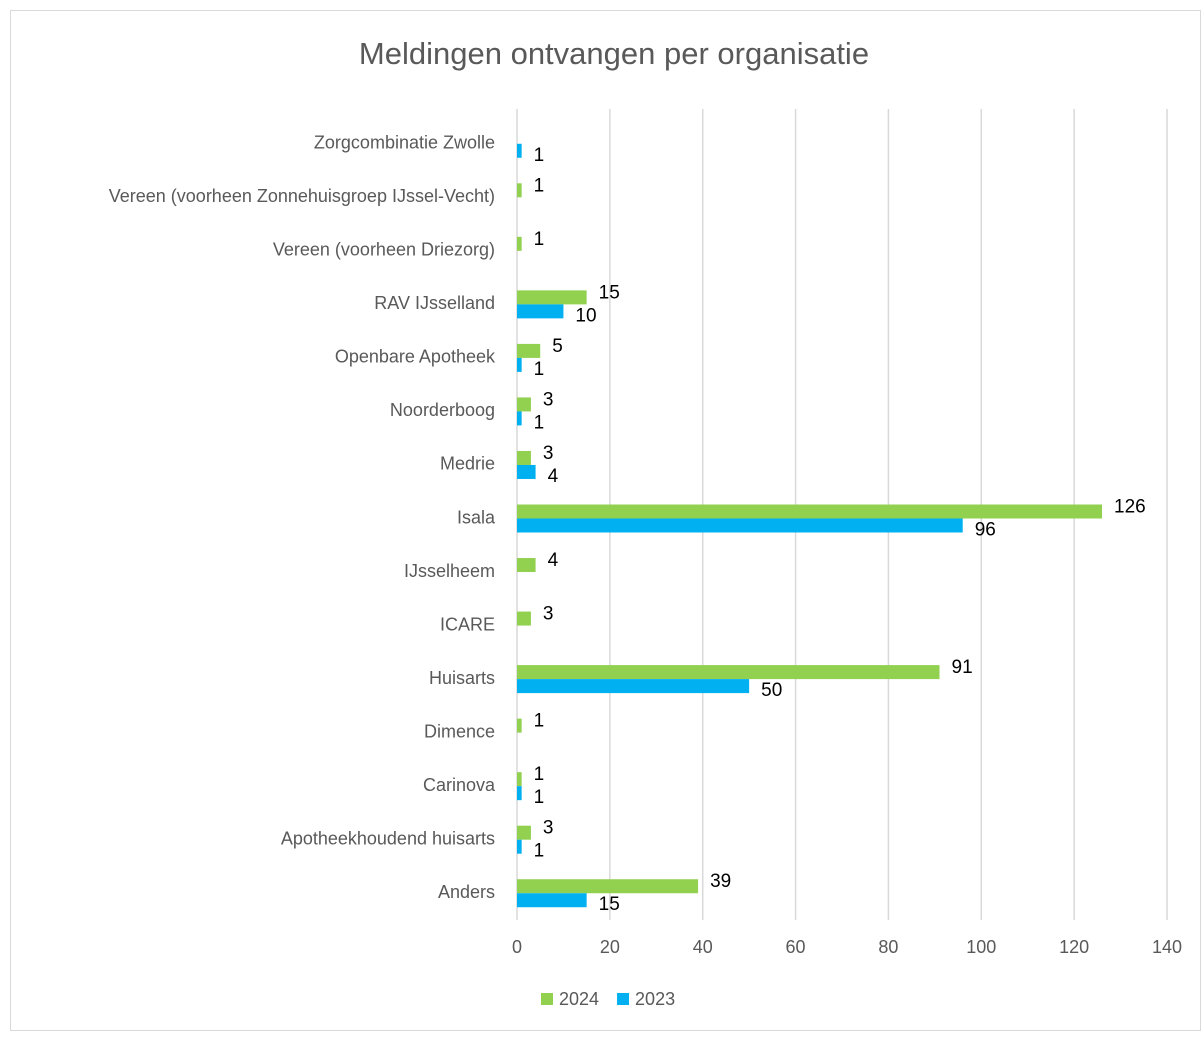 This screenshot has width=1202, height=1039. What do you see at coordinates (388, 838) in the screenshot?
I see `y-tick-label: Apotheekhoudend huisarts` at bounding box center [388, 838].